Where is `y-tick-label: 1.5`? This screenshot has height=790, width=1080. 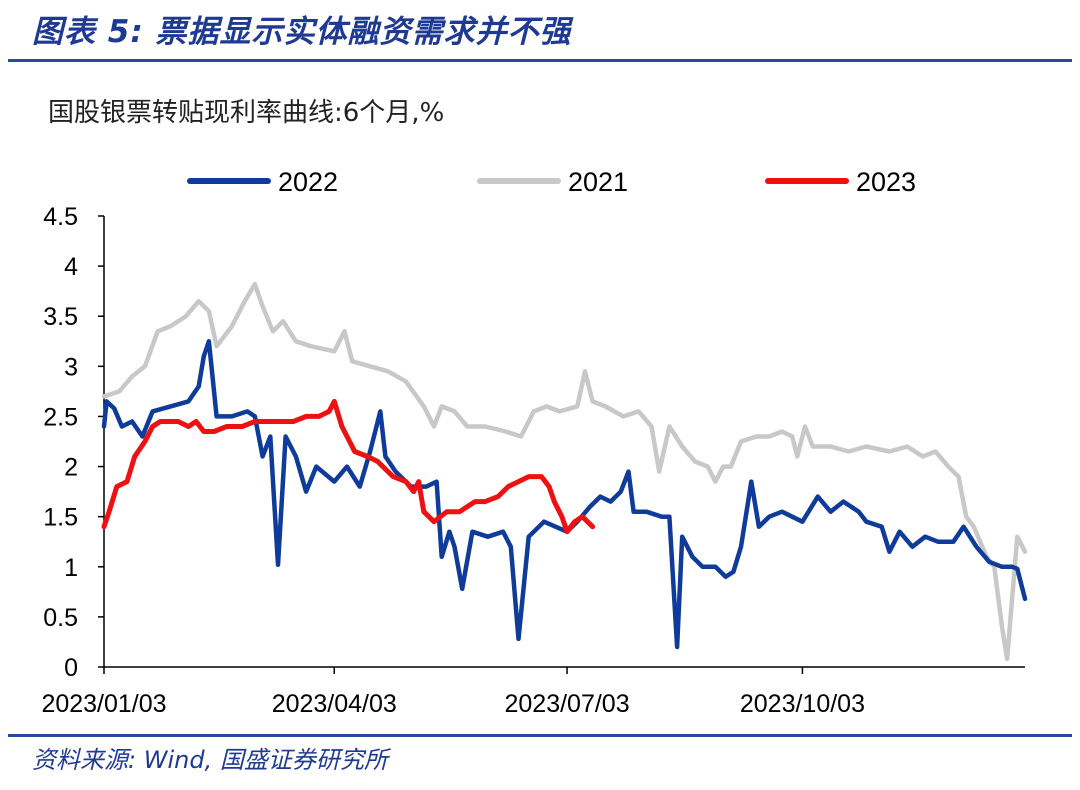
y-tick-label: 1.5 is located at coordinates (60, 518).